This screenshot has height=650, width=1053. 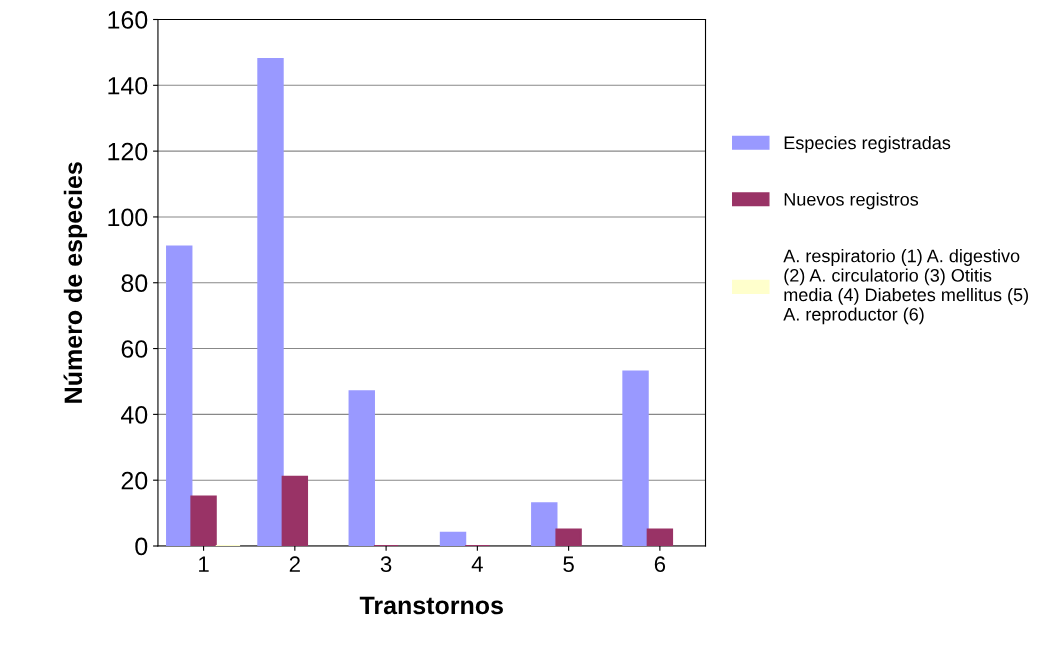 I want to click on y-tick-label: 40, so click(x=134, y=414).